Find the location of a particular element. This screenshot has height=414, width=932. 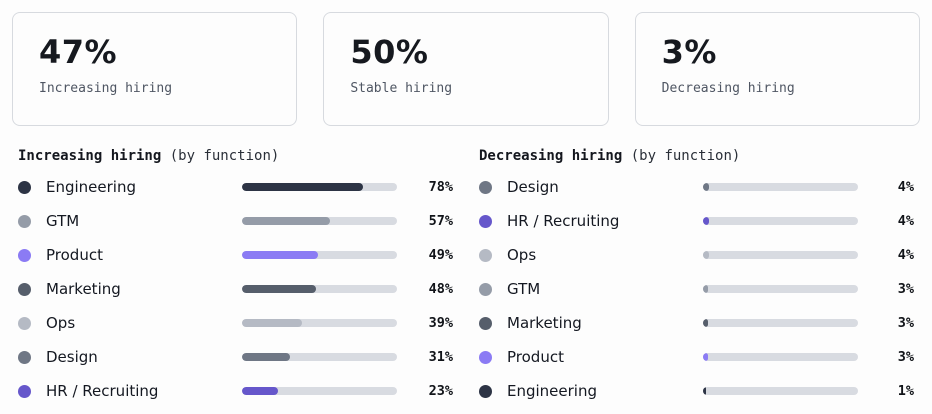

chart-title-bold: Increasing hiring is located at coordinates (90, 156).